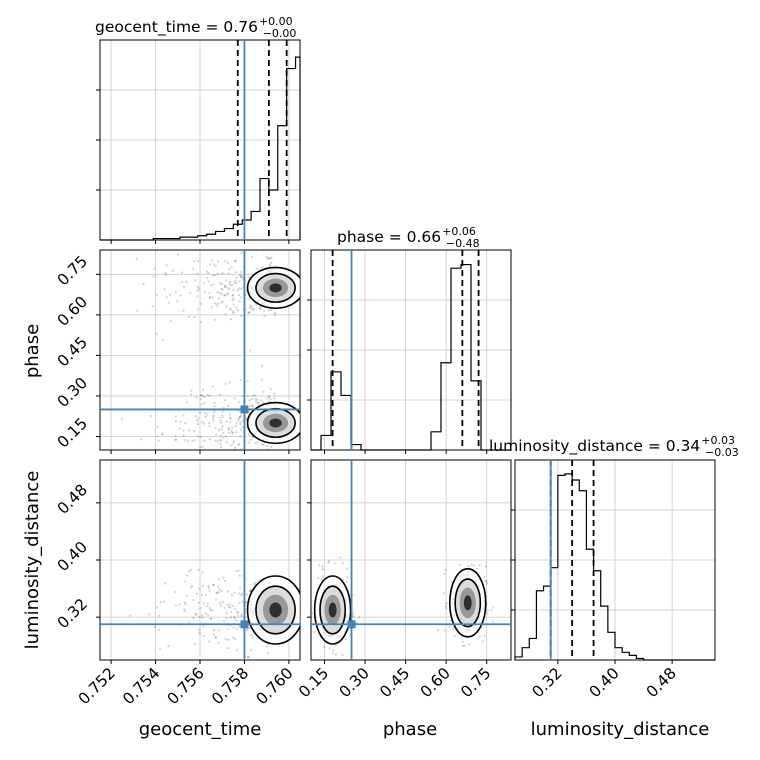 This screenshot has width=760, height=760. Describe the element at coordinates (230, 686) in the screenshot. I see `x-tick-label: 0.758` at that location.